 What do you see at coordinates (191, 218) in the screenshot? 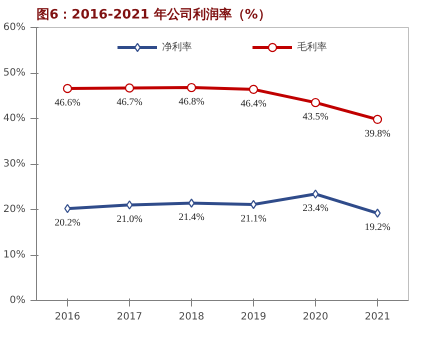
I see `data-label: 21.4%` at bounding box center [191, 218].